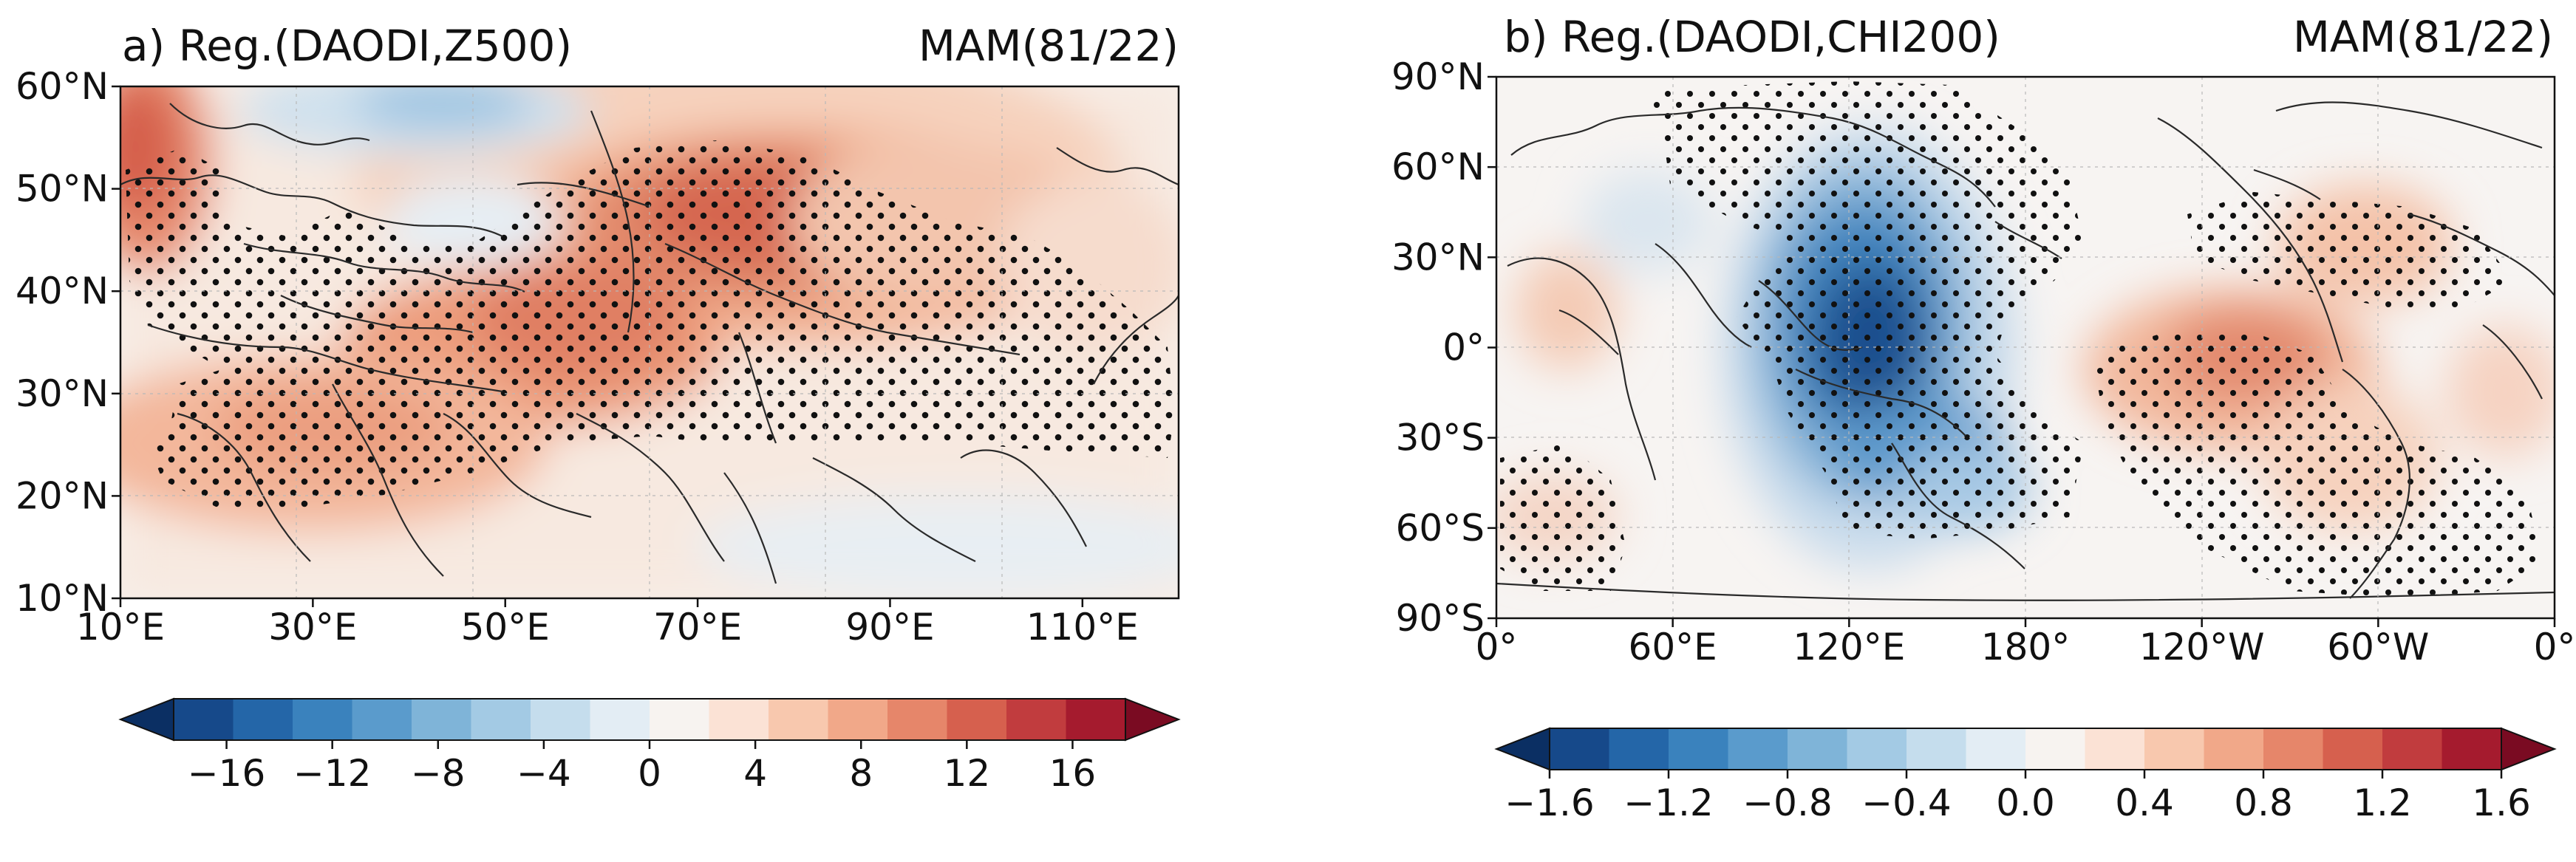 The width and height of the screenshot is (2576, 862). Describe the element at coordinates (347, 46) in the screenshot. I see `panel-a-title: a) Reg.(DAODI,Z500)` at that location.